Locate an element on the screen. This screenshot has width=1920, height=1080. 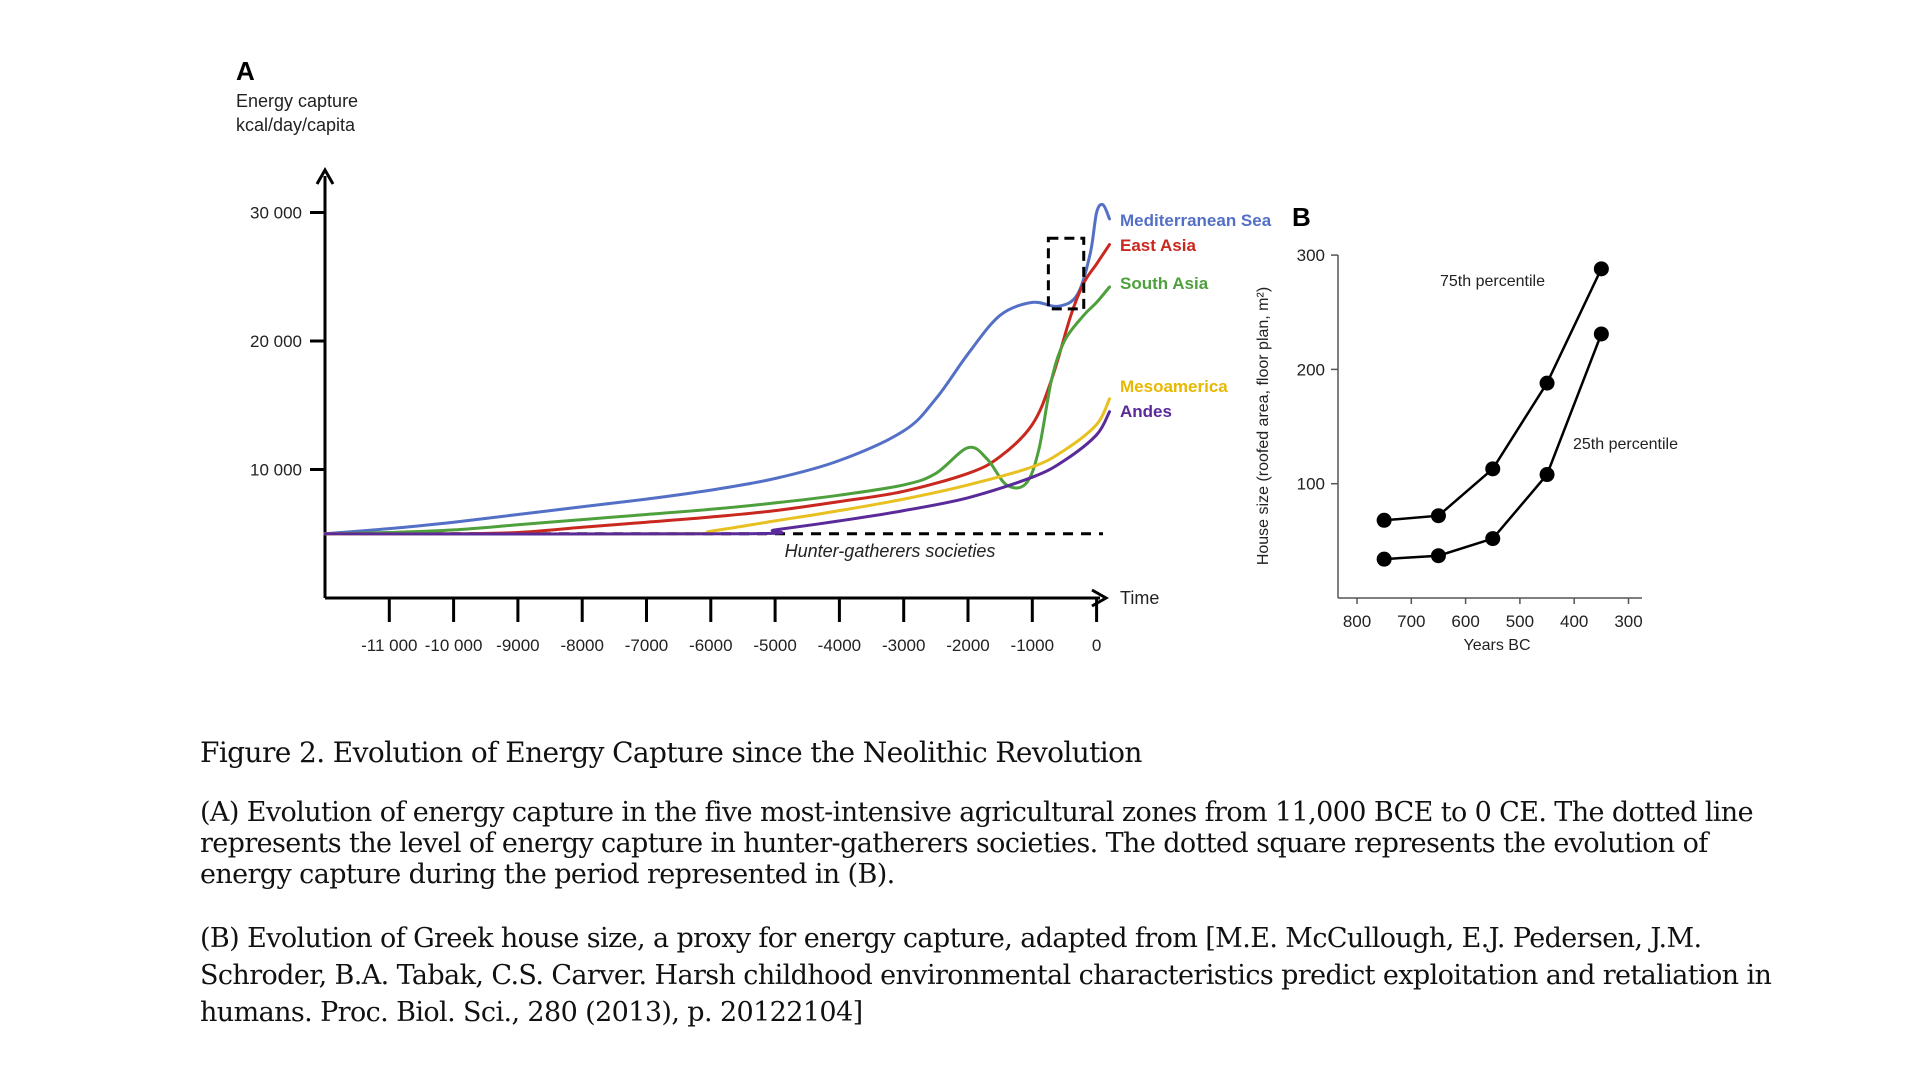
chart-b-y-tick-label-100: 100 is located at coordinates (1311, 484).